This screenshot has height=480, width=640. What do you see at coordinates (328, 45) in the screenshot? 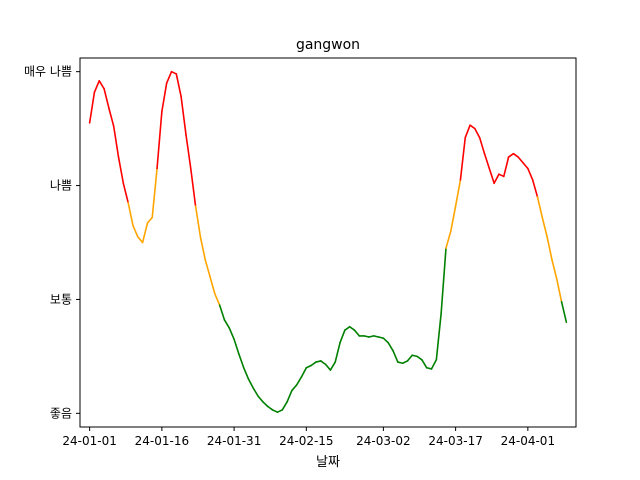
I see `chart-title: gangwon` at bounding box center [328, 45].